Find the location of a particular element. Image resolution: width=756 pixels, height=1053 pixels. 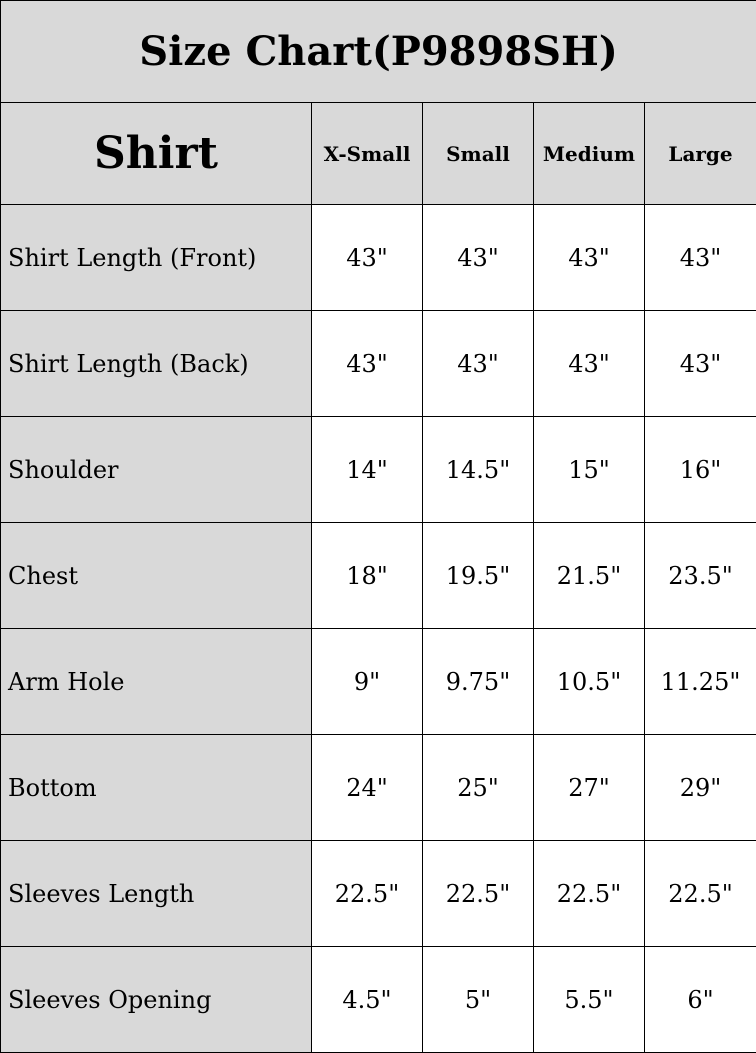

measurement-value: 11.25" is located at coordinates (700, 682).